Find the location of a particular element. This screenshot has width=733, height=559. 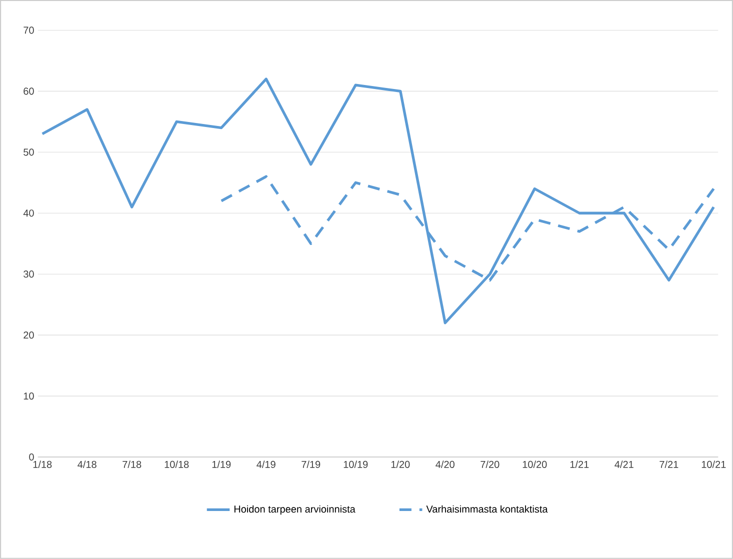

x-tick-label: 1/19 is located at coordinates (221, 464).